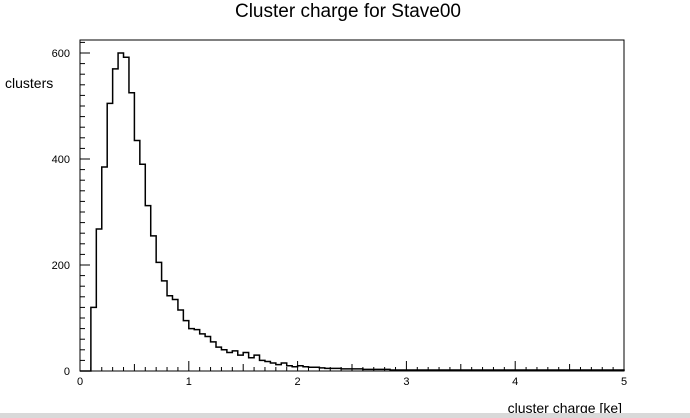  Describe the element at coordinates (29, 83) in the screenshot. I see `y-axis-label: clusters` at that location.